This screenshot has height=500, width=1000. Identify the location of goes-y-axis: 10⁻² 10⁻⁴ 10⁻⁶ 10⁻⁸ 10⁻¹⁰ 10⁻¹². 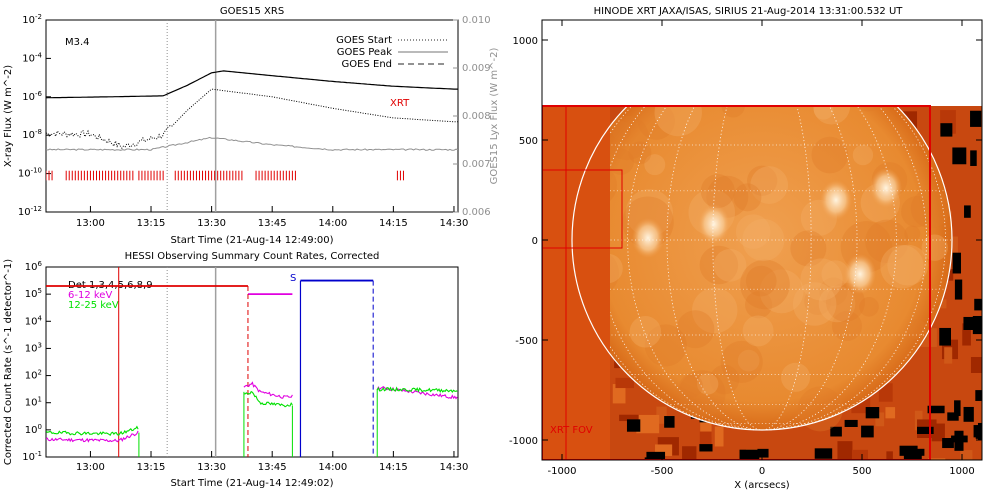
(34, 115).